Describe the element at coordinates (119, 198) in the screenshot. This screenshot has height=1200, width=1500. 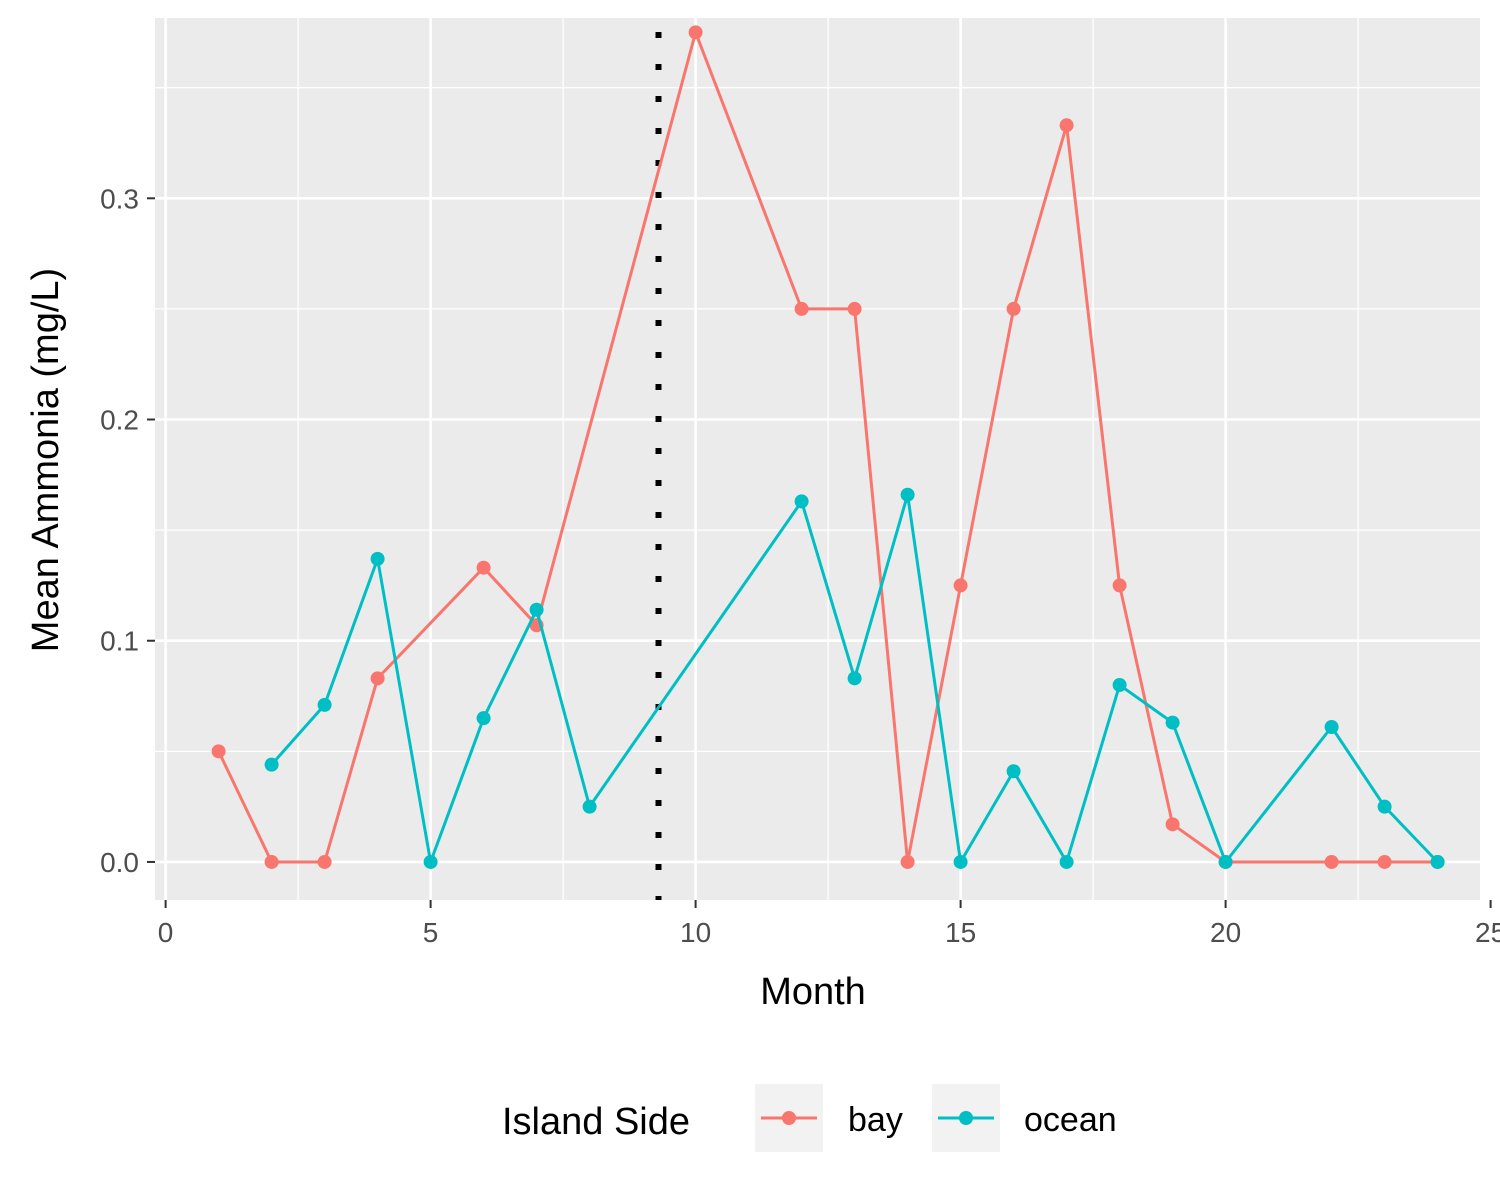
I see `y-tick-label: 0.3` at that location.